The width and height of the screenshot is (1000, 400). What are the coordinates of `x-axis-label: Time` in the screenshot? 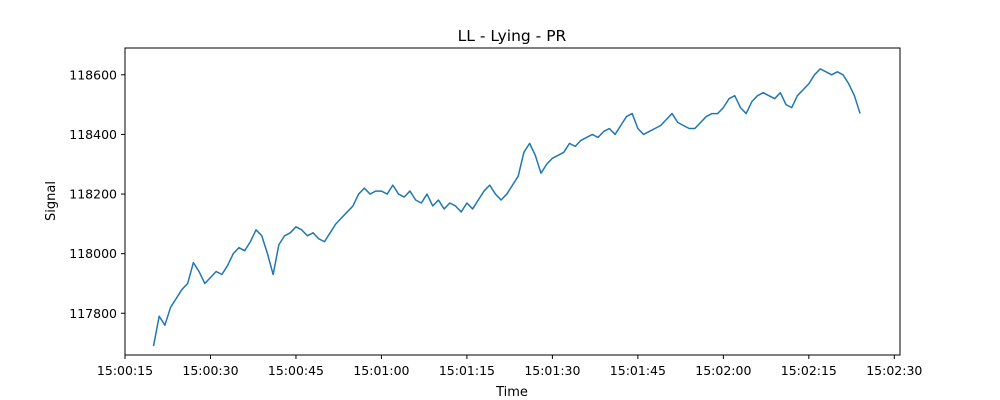 It's located at (511, 392).